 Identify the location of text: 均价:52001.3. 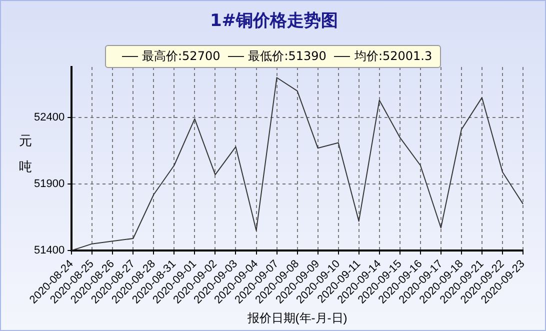
(393, 56).